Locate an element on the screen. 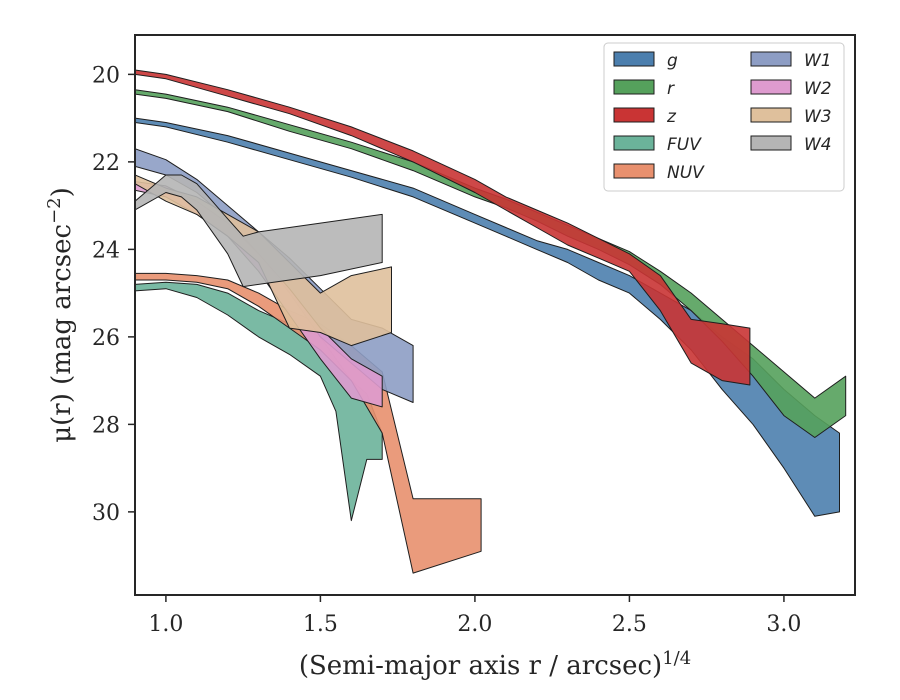 The height and width of the screenshot is (700, 900). legend-swatch-r is located at coordinates (634, 87).